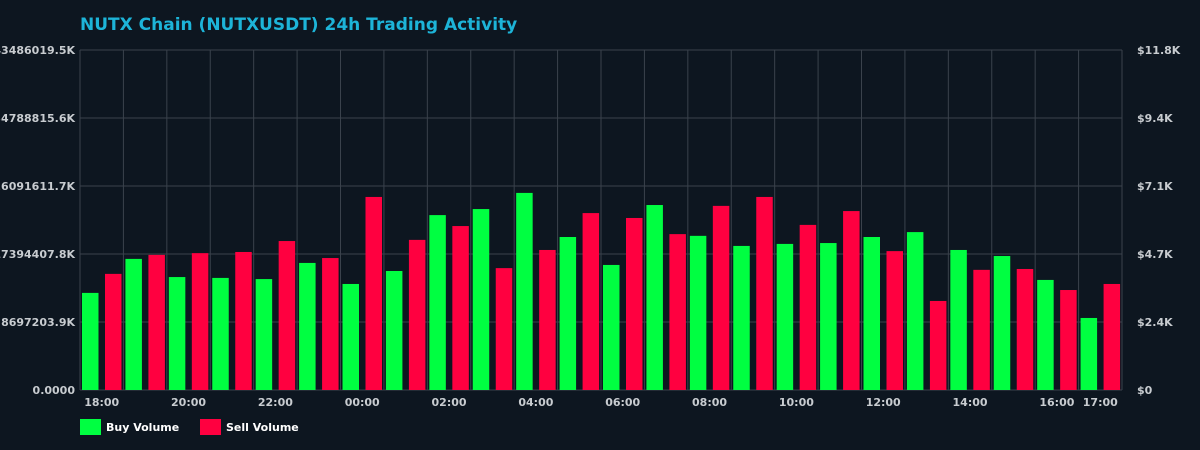 Image resolution: width=1200 pixels, height=450 pixels. Describe the element at coordinates (709, 402) in the screenshot. I see `x-tick-label: 08:00` at that location.